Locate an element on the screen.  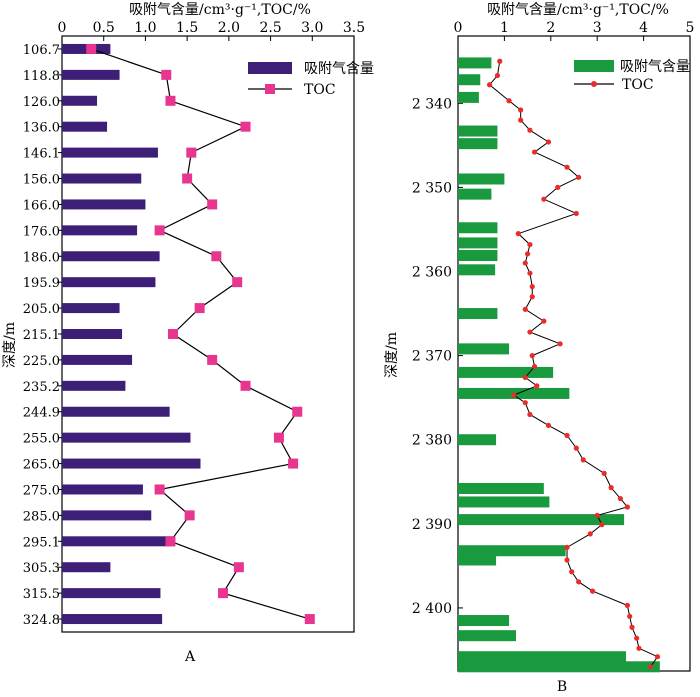
panel-a-x-tick-label: 2.0 is located at coordinates (229, 28).